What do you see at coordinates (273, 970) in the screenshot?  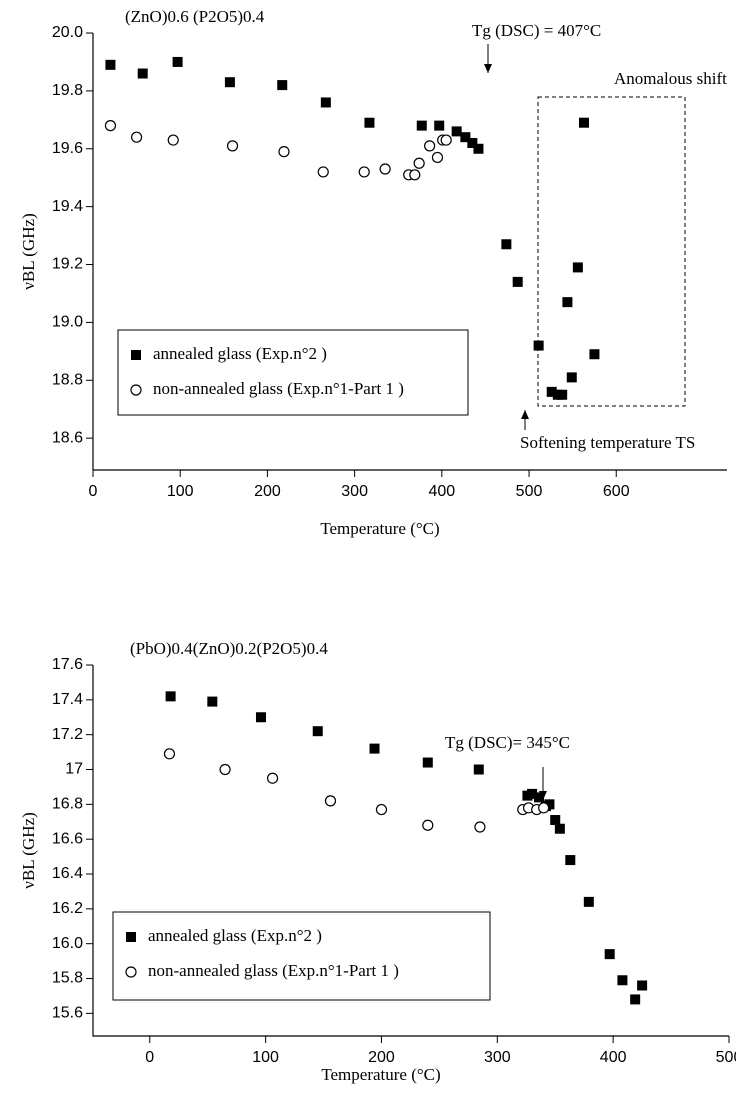 I see `legend-label: non-annealed glass (Exp.n°1-Part 1 )` at bounding box center [273, 970].